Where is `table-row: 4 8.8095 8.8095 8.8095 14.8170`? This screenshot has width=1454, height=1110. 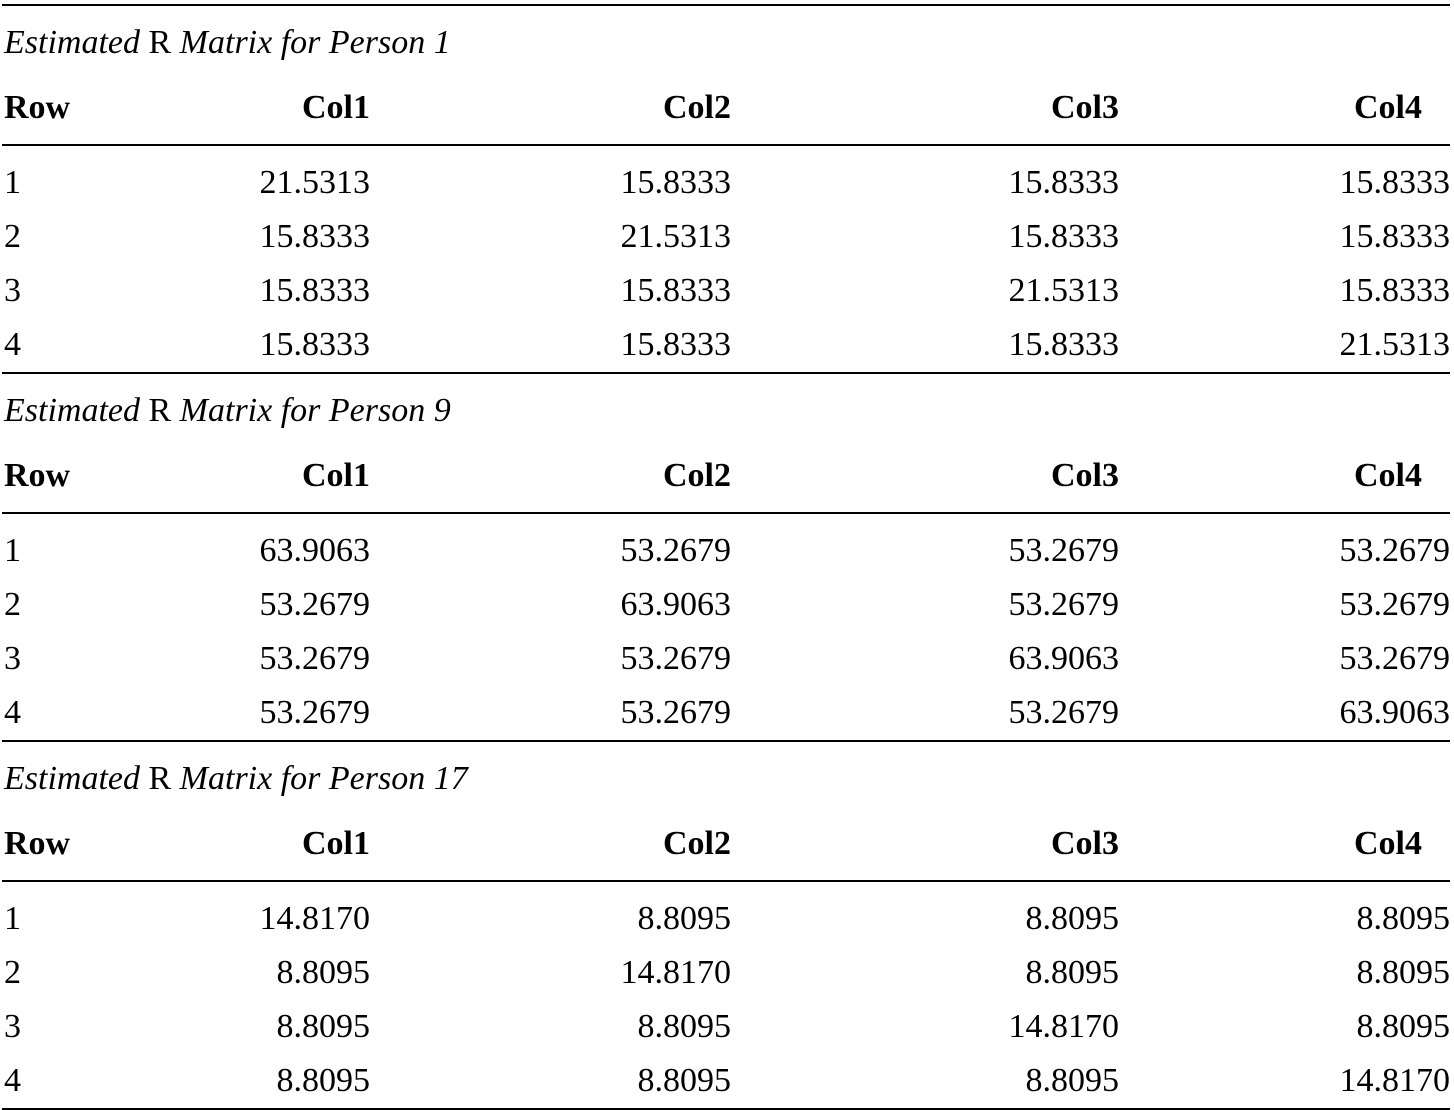 table-row: 4 8.8095 8.8095 8.8095 14.8170 is located at coordinates (726, 1081).